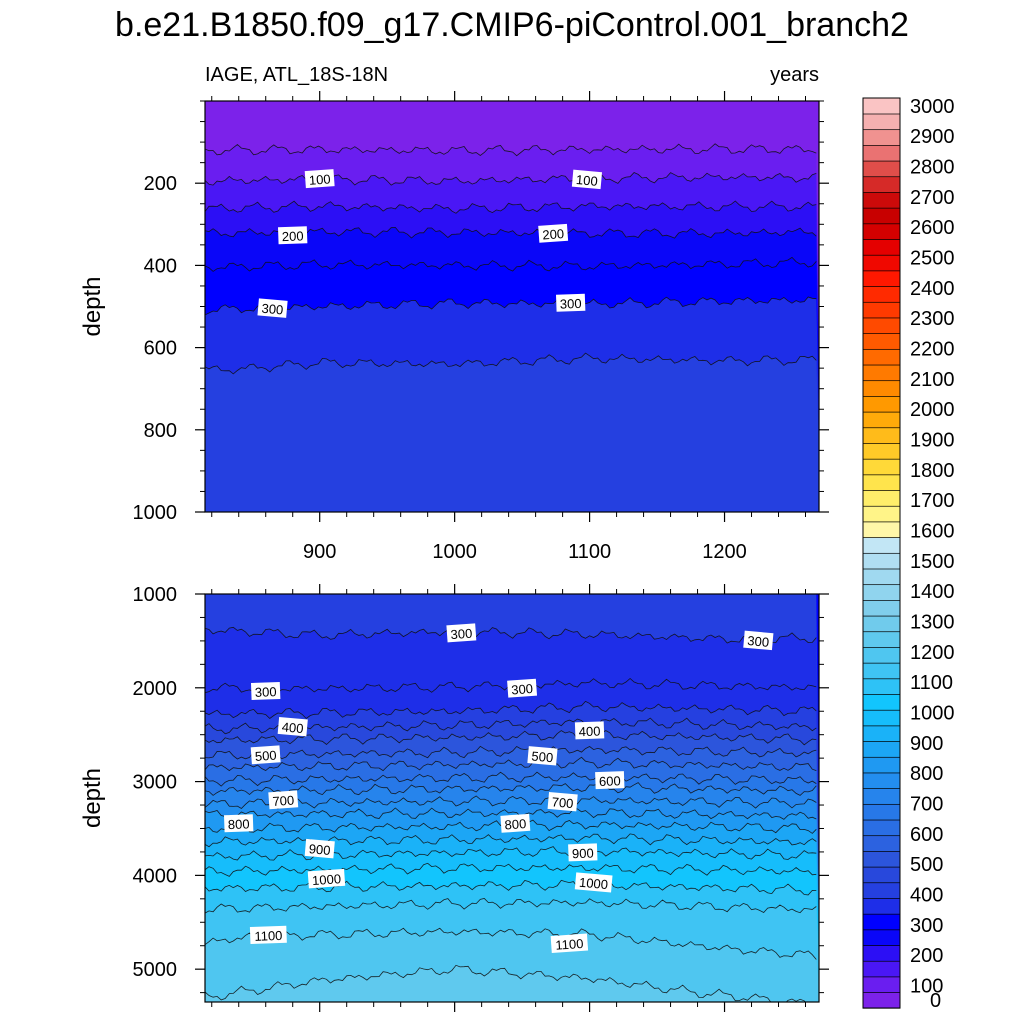 Image resolution: width=1024 pixels, height=1024 pixels. Describe the element at coordinates (932, 562) in the screenshot. I see `colorbar-label: 1500` at that location.